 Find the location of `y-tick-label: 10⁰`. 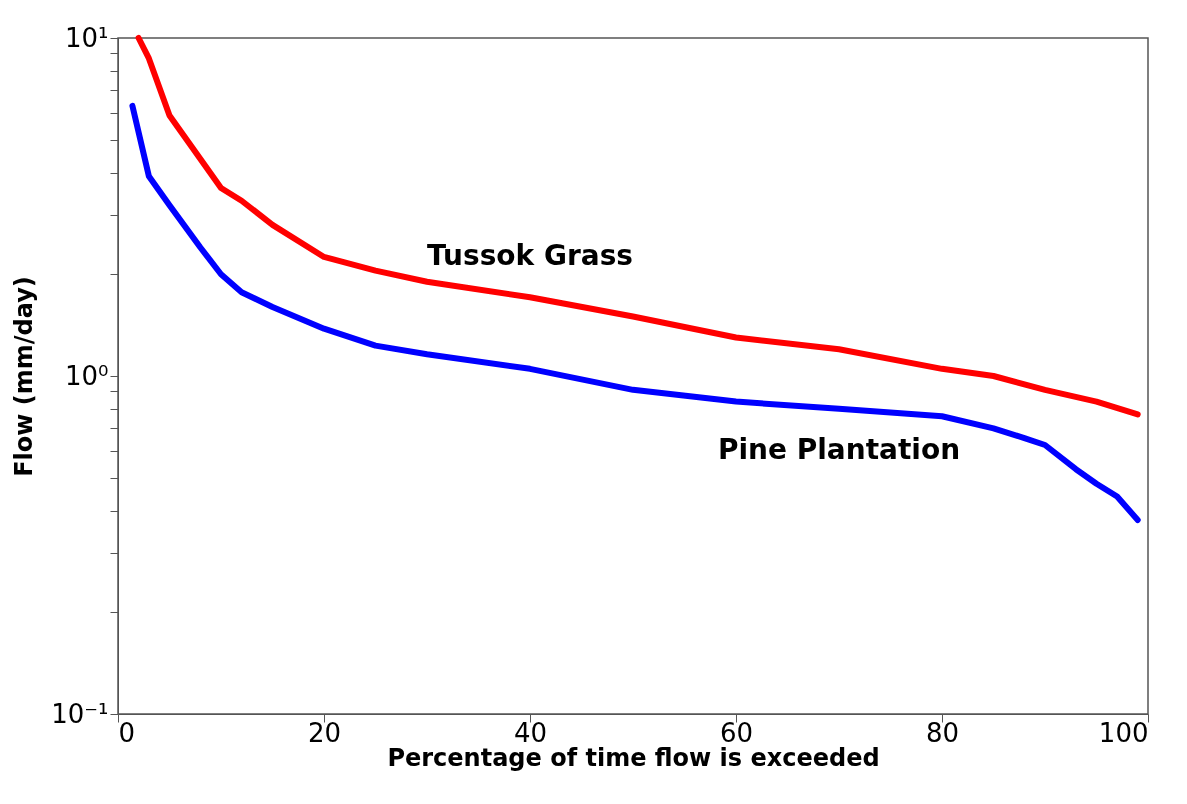

y-tick-label: 10⁰ is located at coordinates (86, 375).